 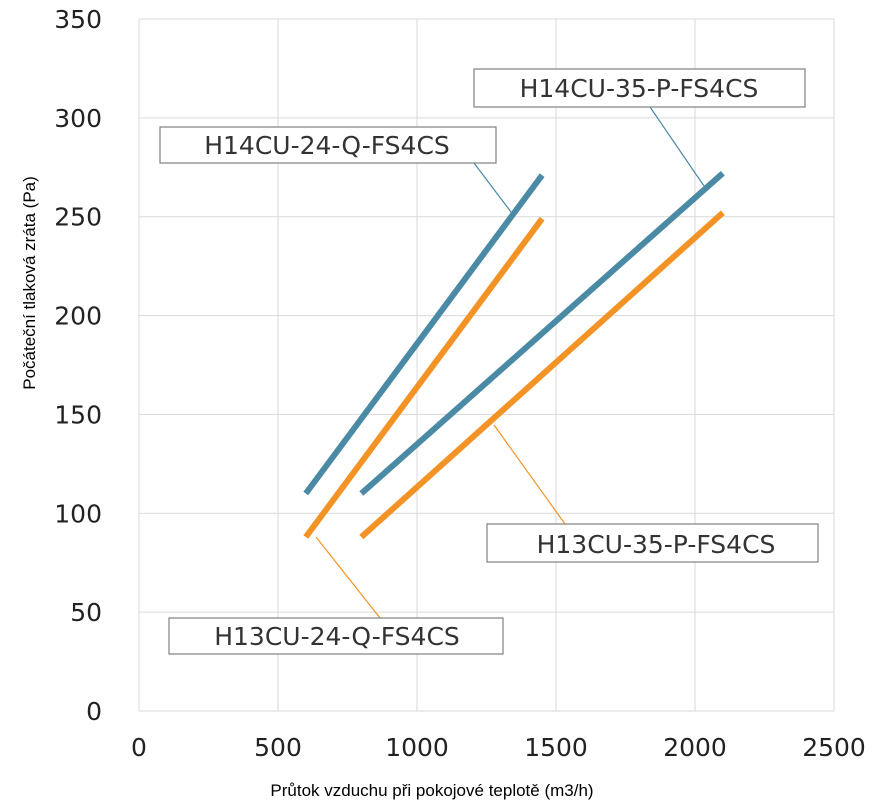 What do you see at coordinates (656, 544) in the screenshot?
I see `series-label-4: H13CU-35-P-FS4CS` at bounding box center [656, 544].